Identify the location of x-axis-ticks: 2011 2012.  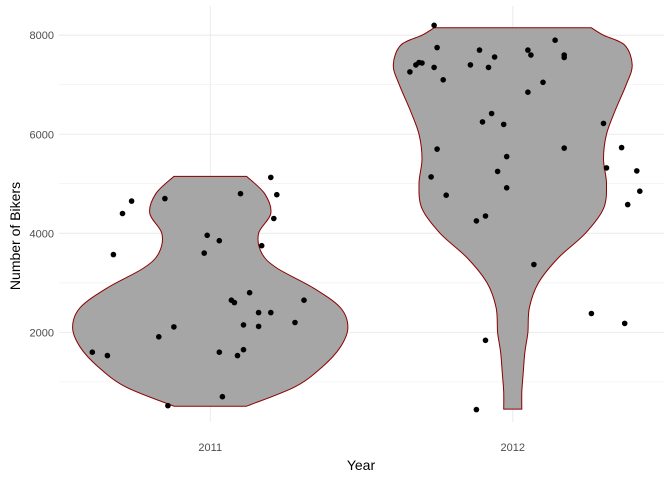
(361, 448).